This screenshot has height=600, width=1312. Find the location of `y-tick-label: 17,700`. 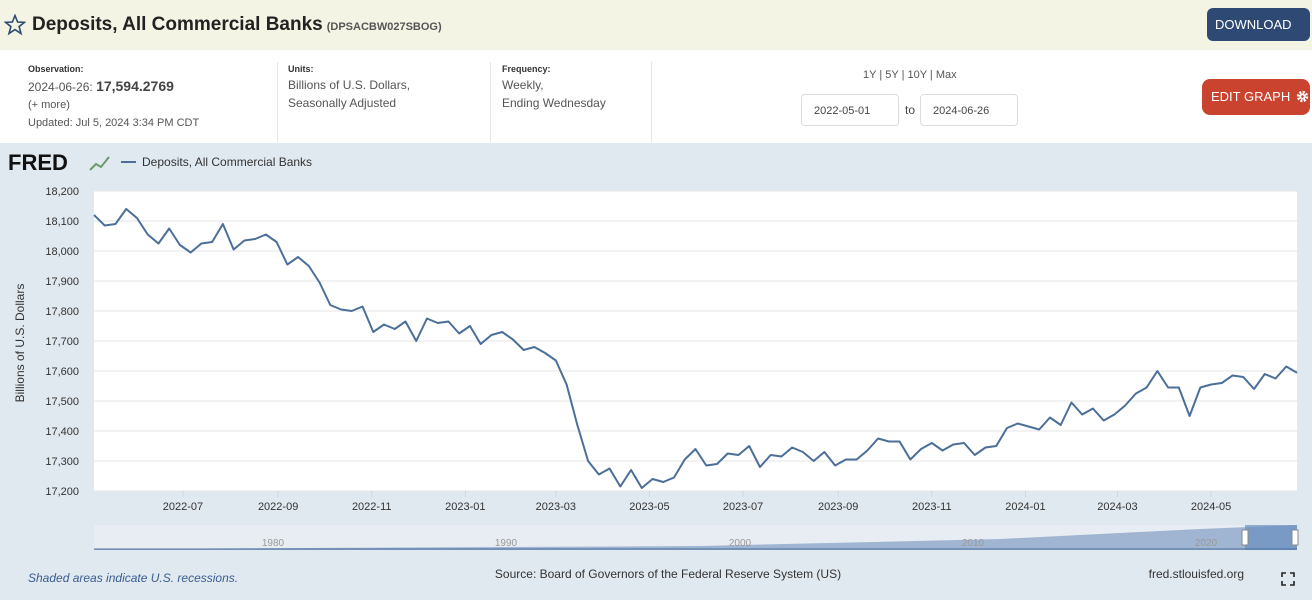

y-tick-label: 17,700 is located at coordinates (62, 342).